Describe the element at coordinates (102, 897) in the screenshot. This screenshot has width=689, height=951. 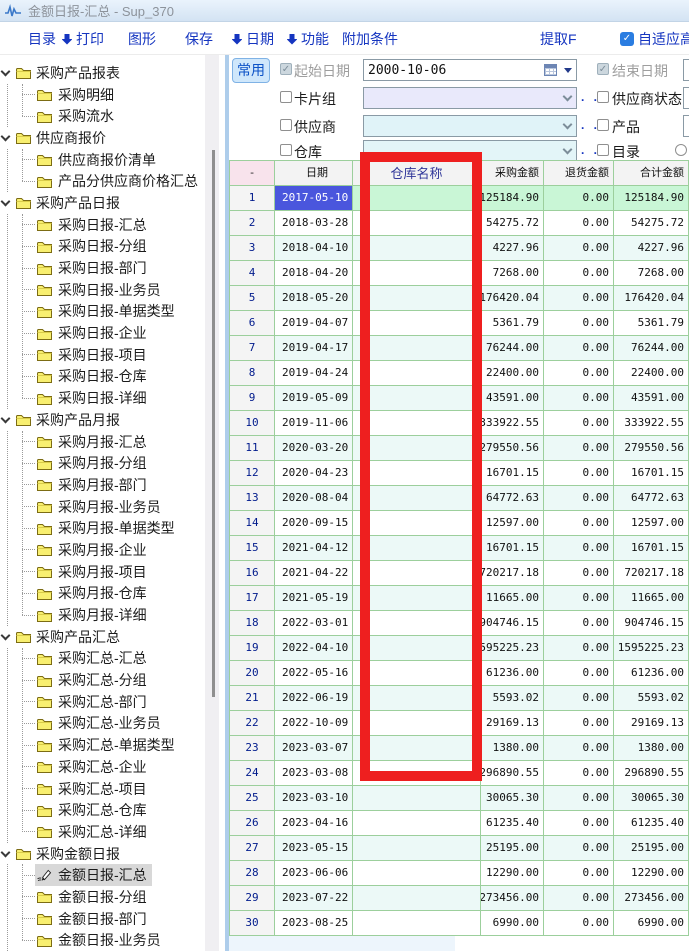
I see `sidebar-item: 金额日报-分组` at that location.